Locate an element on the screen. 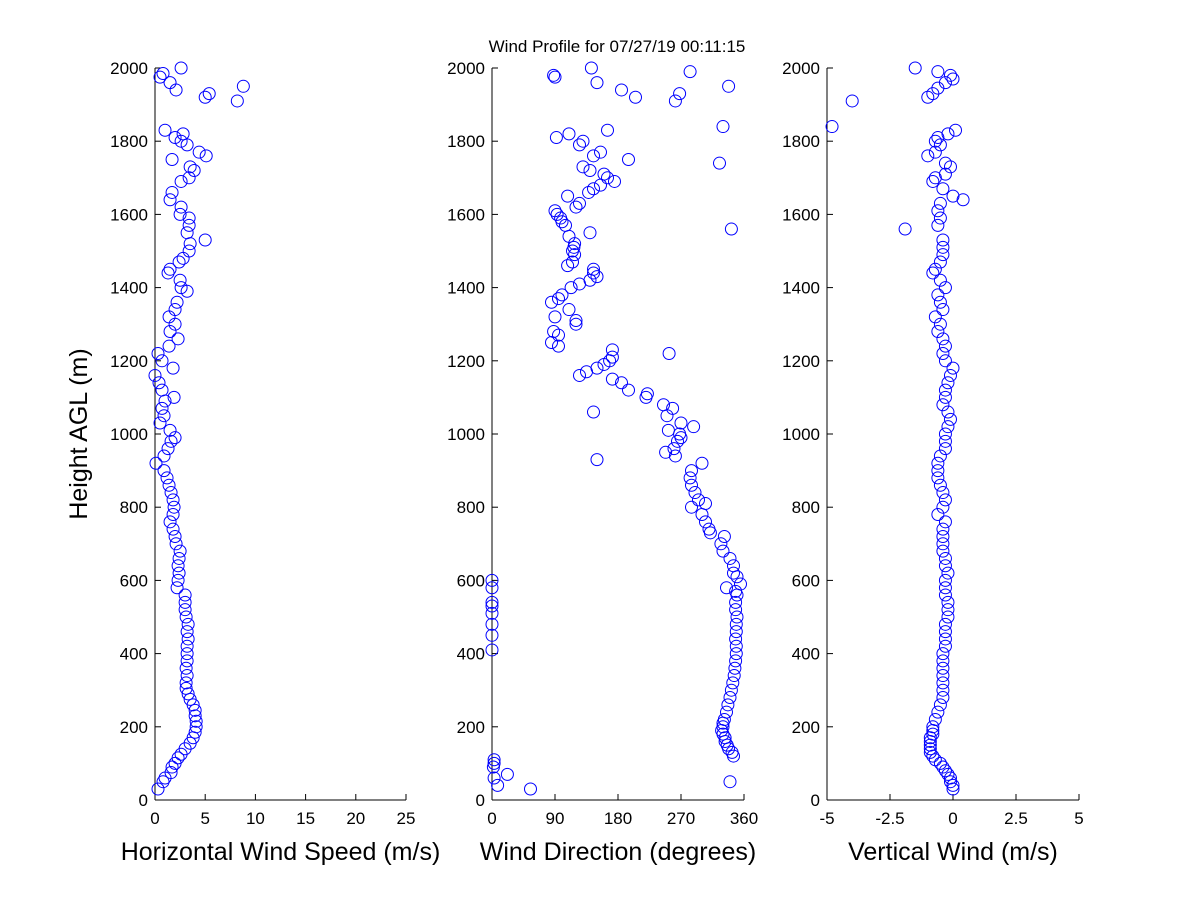 The width and height of the screenshot is (1200, 905). y-tick-label: 1600 is located at coordinates (466, 214).